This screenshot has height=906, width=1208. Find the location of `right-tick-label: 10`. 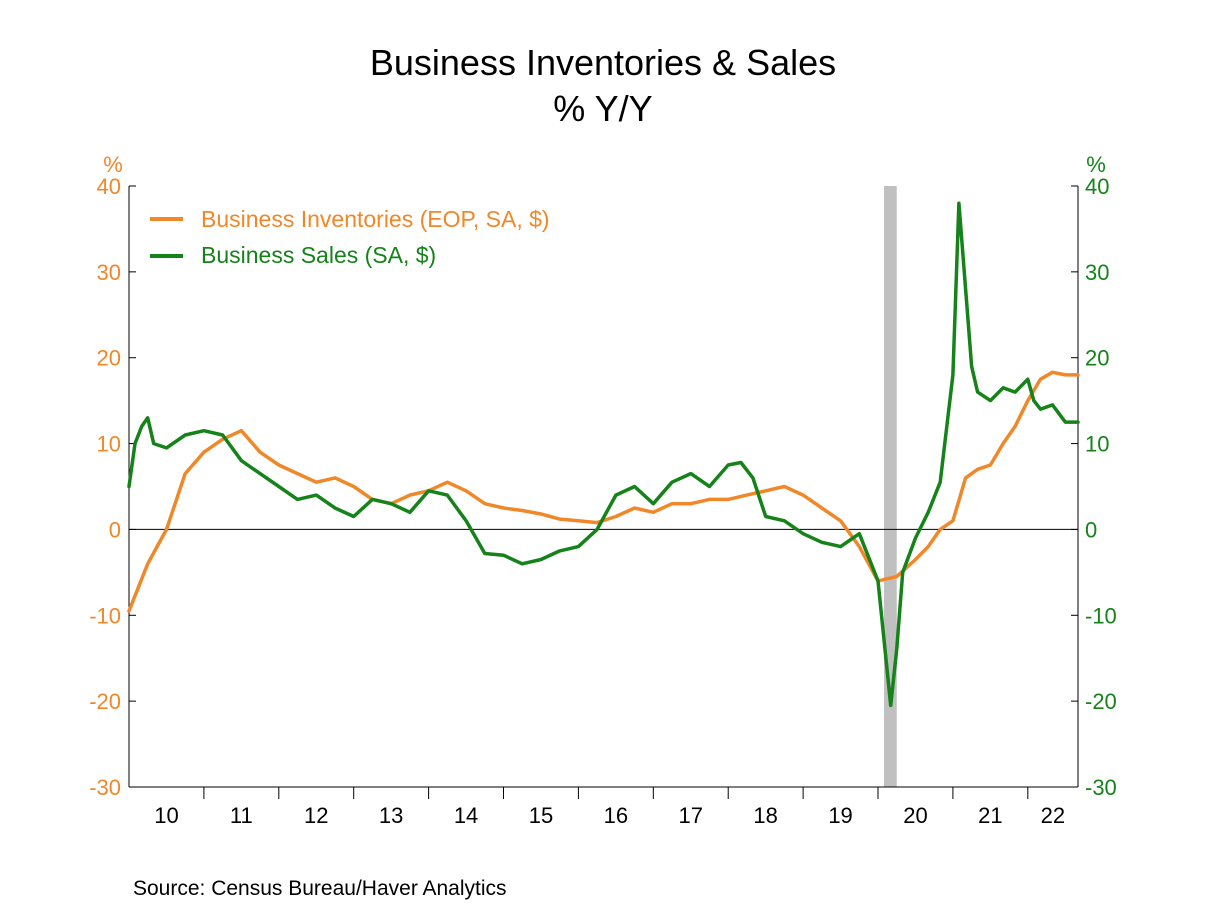

right-tick-label: 10 is located at coordinates (1097, 444).